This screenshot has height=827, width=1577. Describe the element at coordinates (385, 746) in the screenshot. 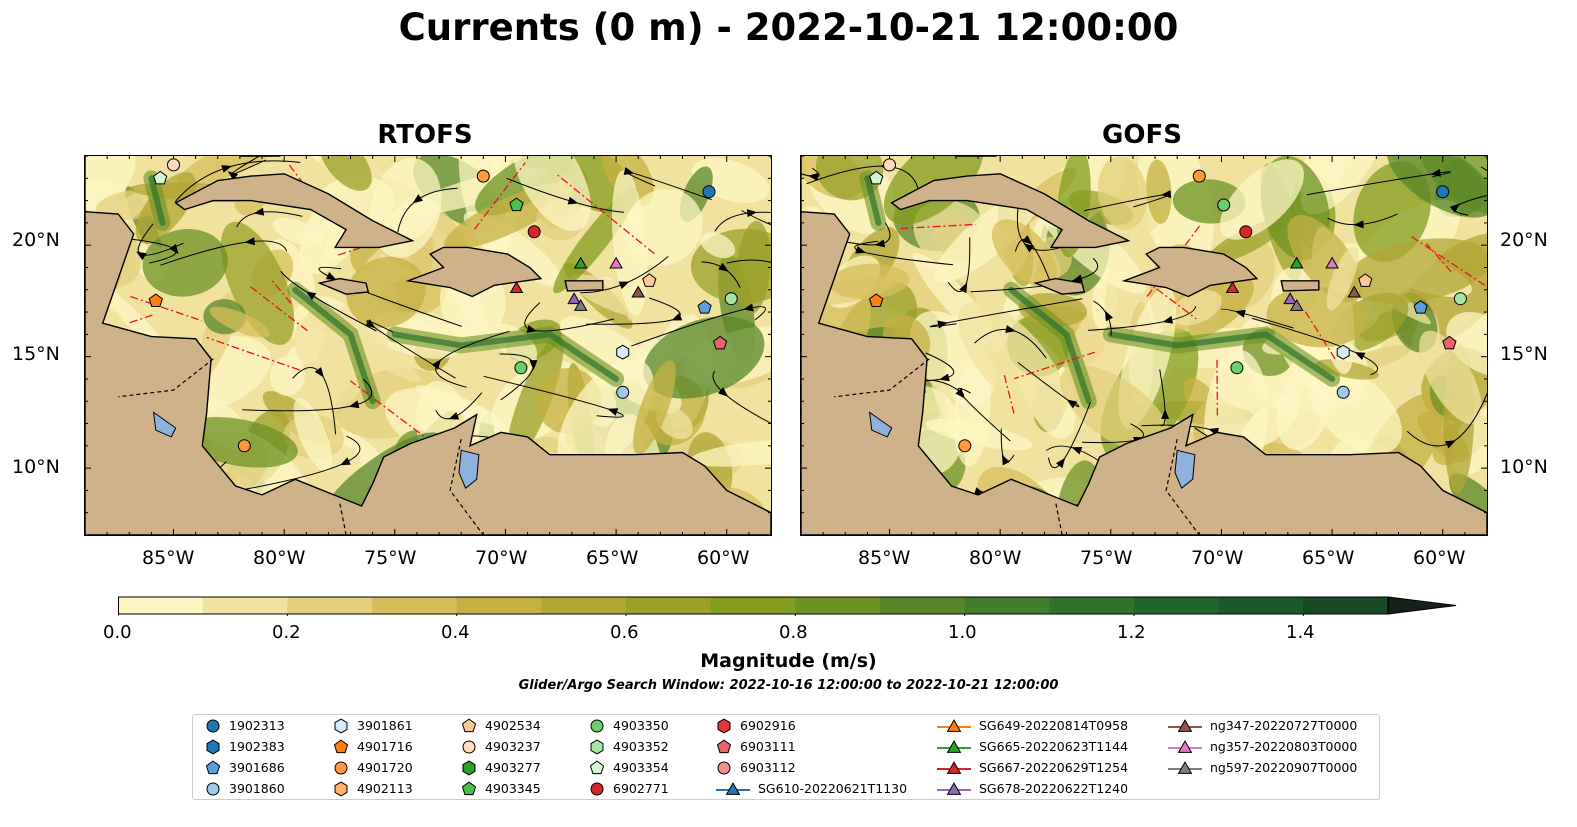

I see `legend-label: 4901716` at that location.